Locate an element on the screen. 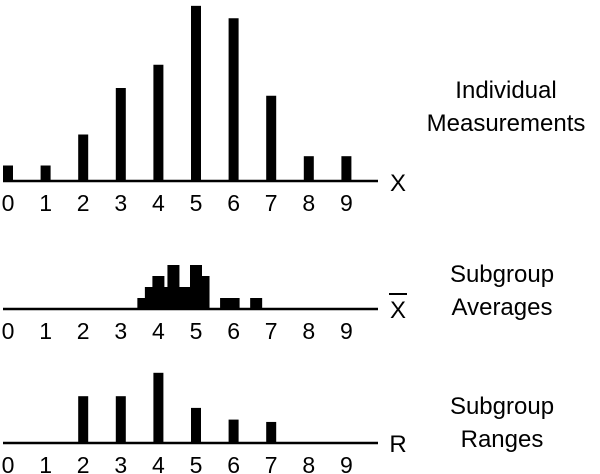 Image resolution: width=600 pixels, height=474 pixels. panel-2-tick-label: 2 is located at coordinates (83, 331).